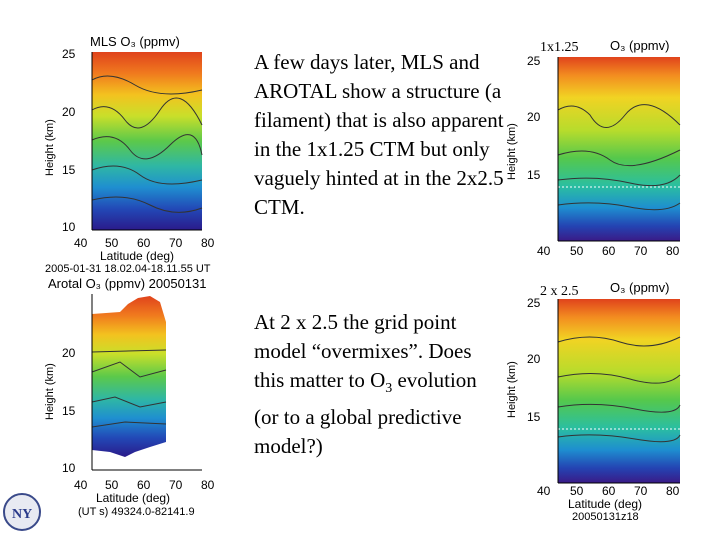 Image resolution: width=720 pixels, height=541 pixels. Describe the element at coordinates (577, 251) in the screenshot. I see `ctm1-xtick: 50` at that location.